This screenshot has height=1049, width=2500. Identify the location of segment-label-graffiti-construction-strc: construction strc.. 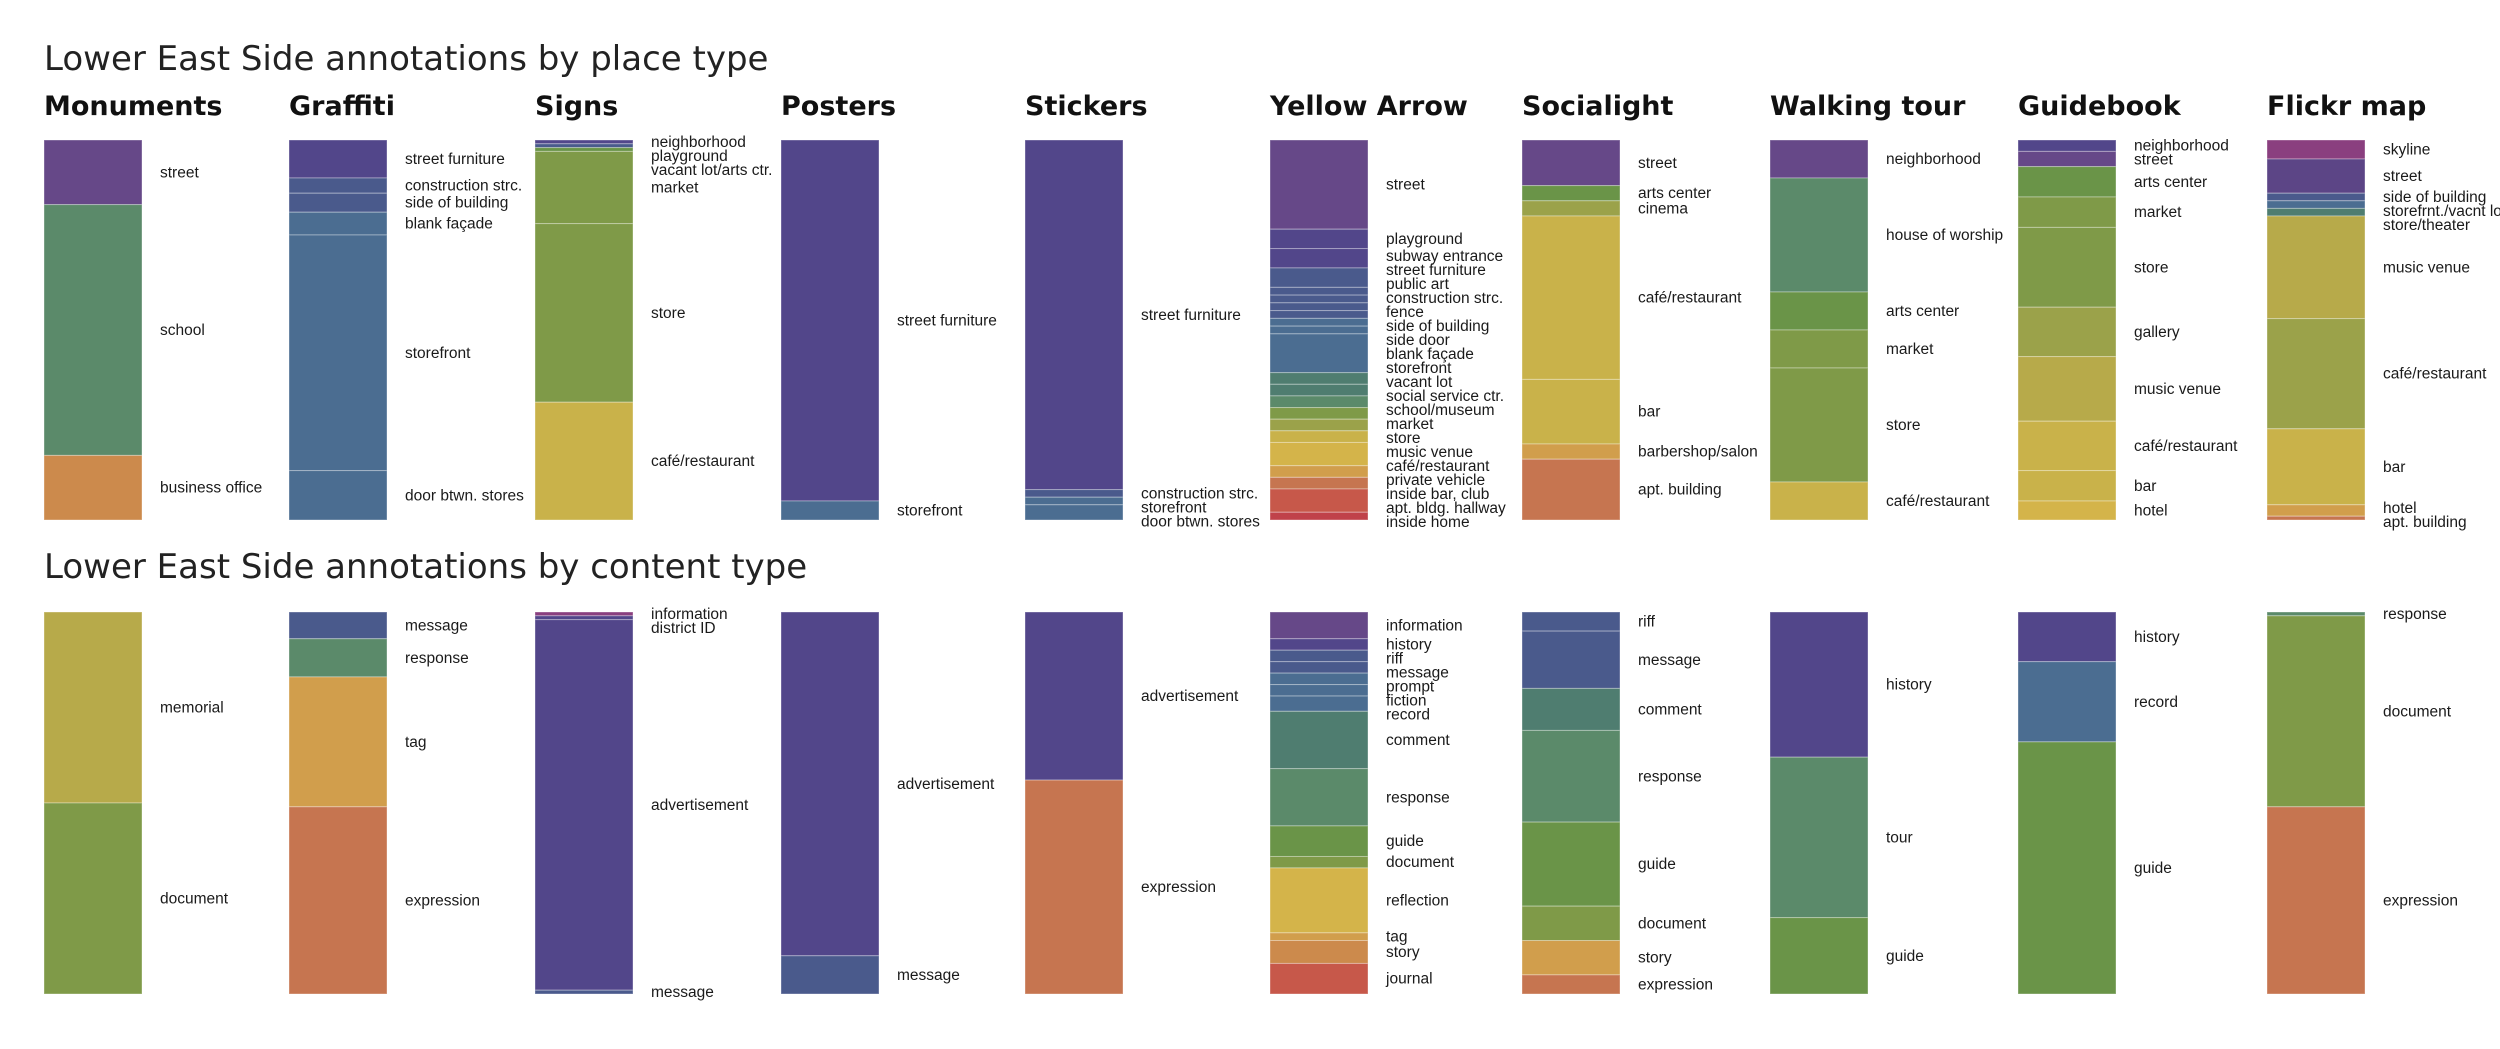
(463, 186).